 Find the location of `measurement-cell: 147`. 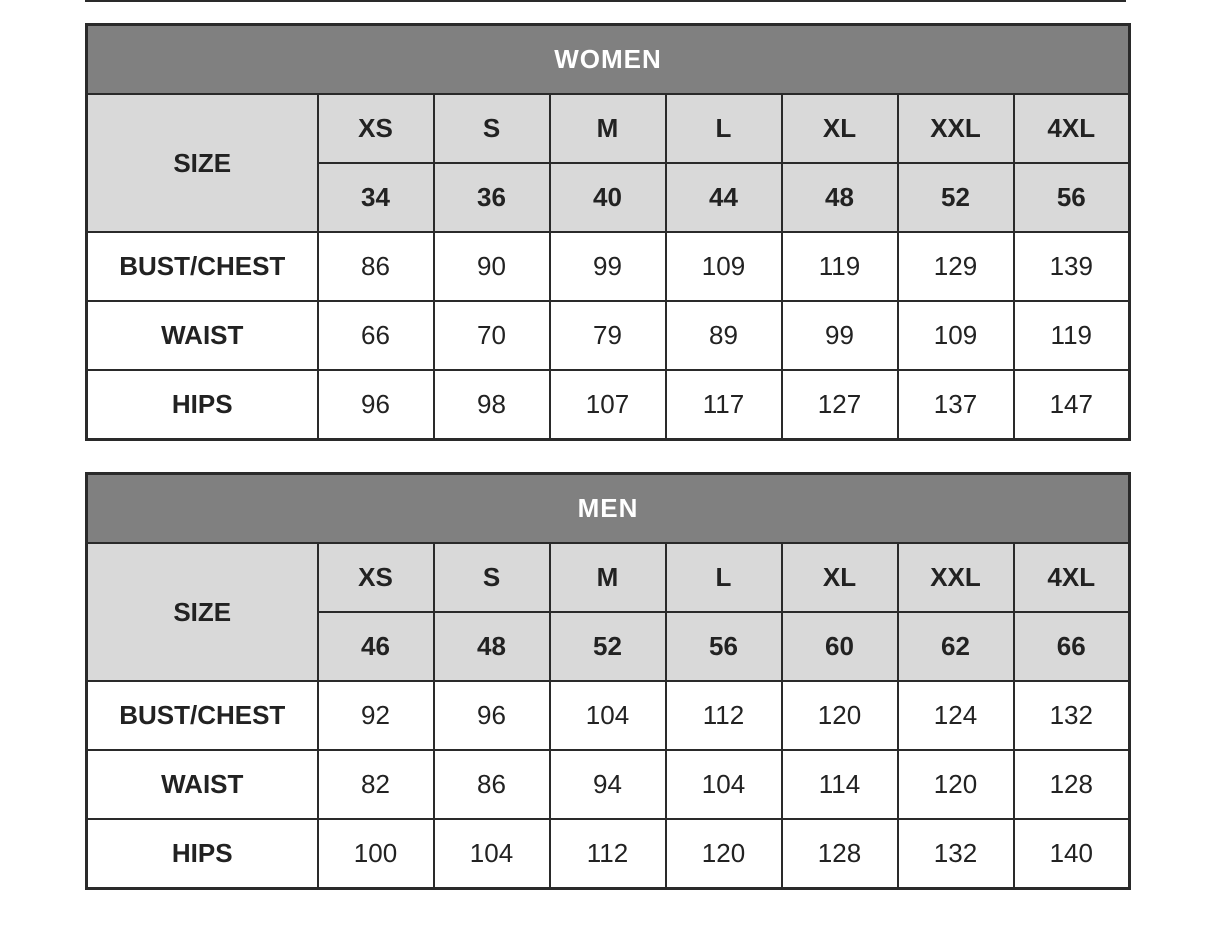

measurement-cell: 147 is located at coordinates (1071, 405).